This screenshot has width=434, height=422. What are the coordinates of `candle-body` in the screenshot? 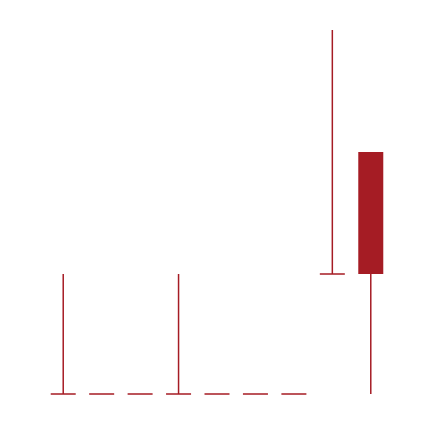 It's located at (371, 213).